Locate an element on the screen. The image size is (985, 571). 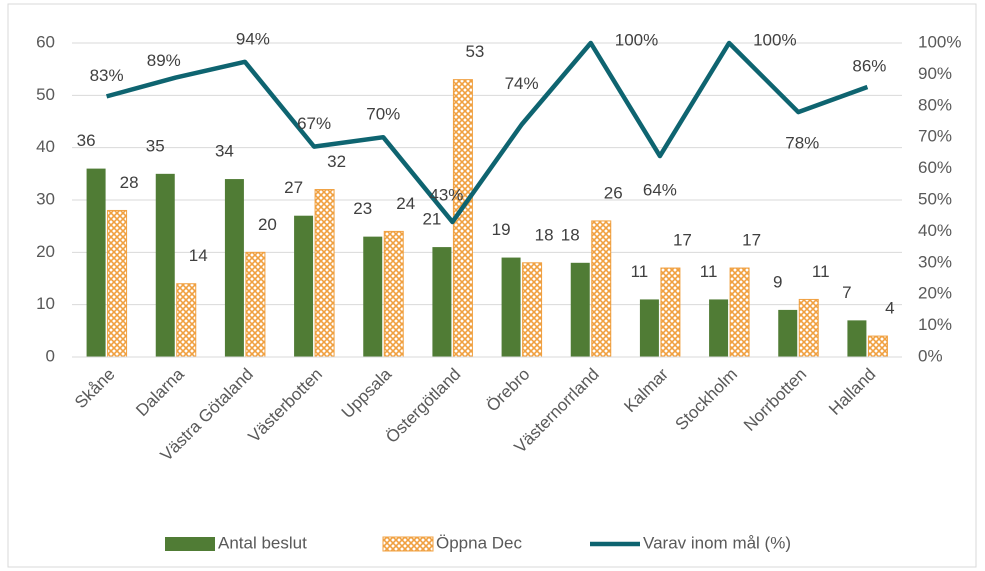
line-value-label: 64% is located at coordinates (660, 190).